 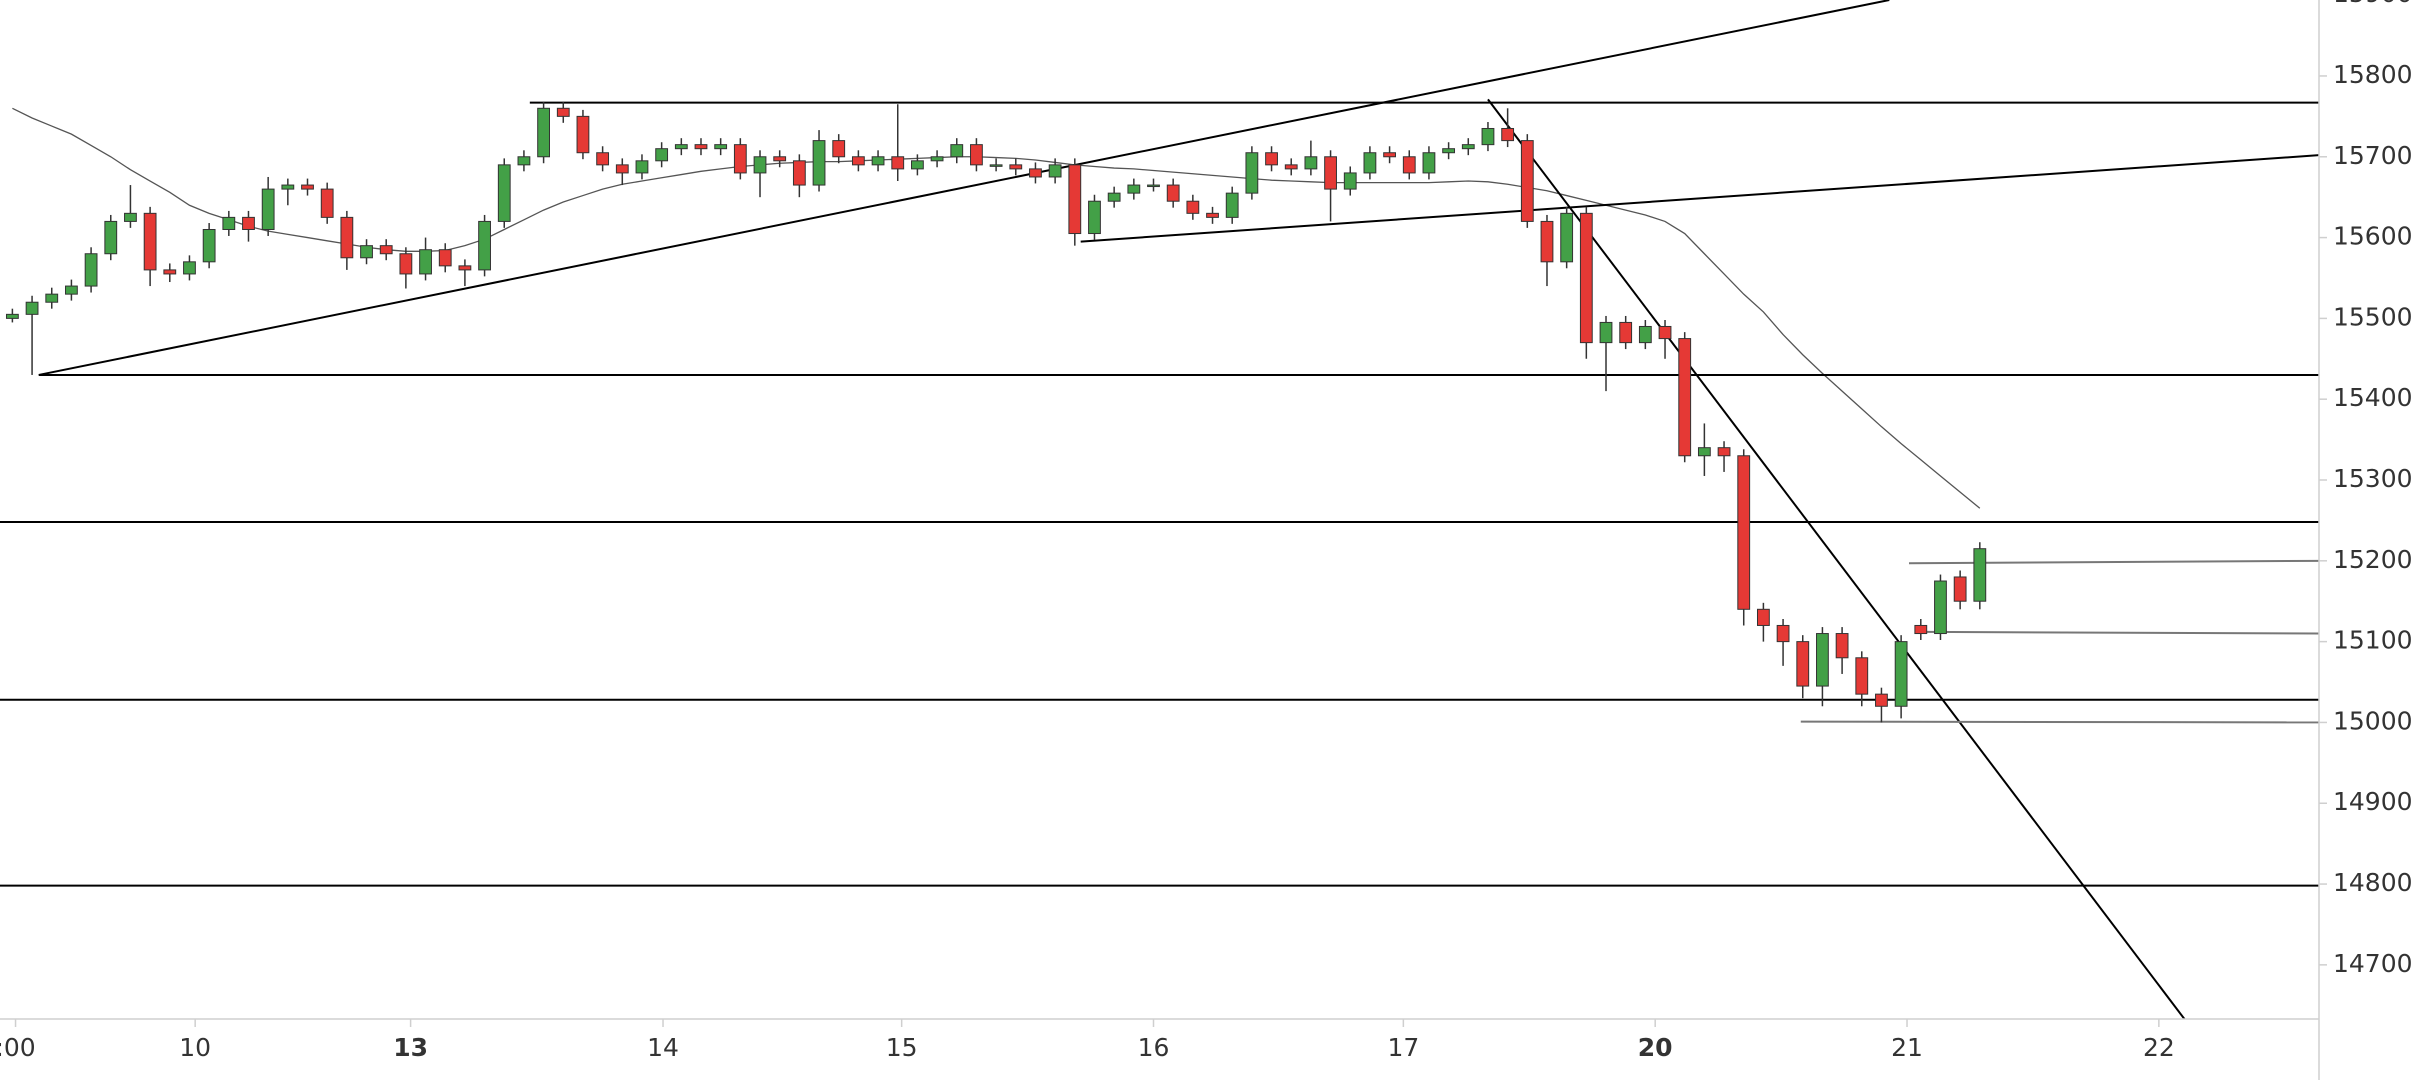 What do you see at coordinates (902, 1047) in the screenshot?
I see `x-tick-label: 15` at bounding box center [902, 1047].